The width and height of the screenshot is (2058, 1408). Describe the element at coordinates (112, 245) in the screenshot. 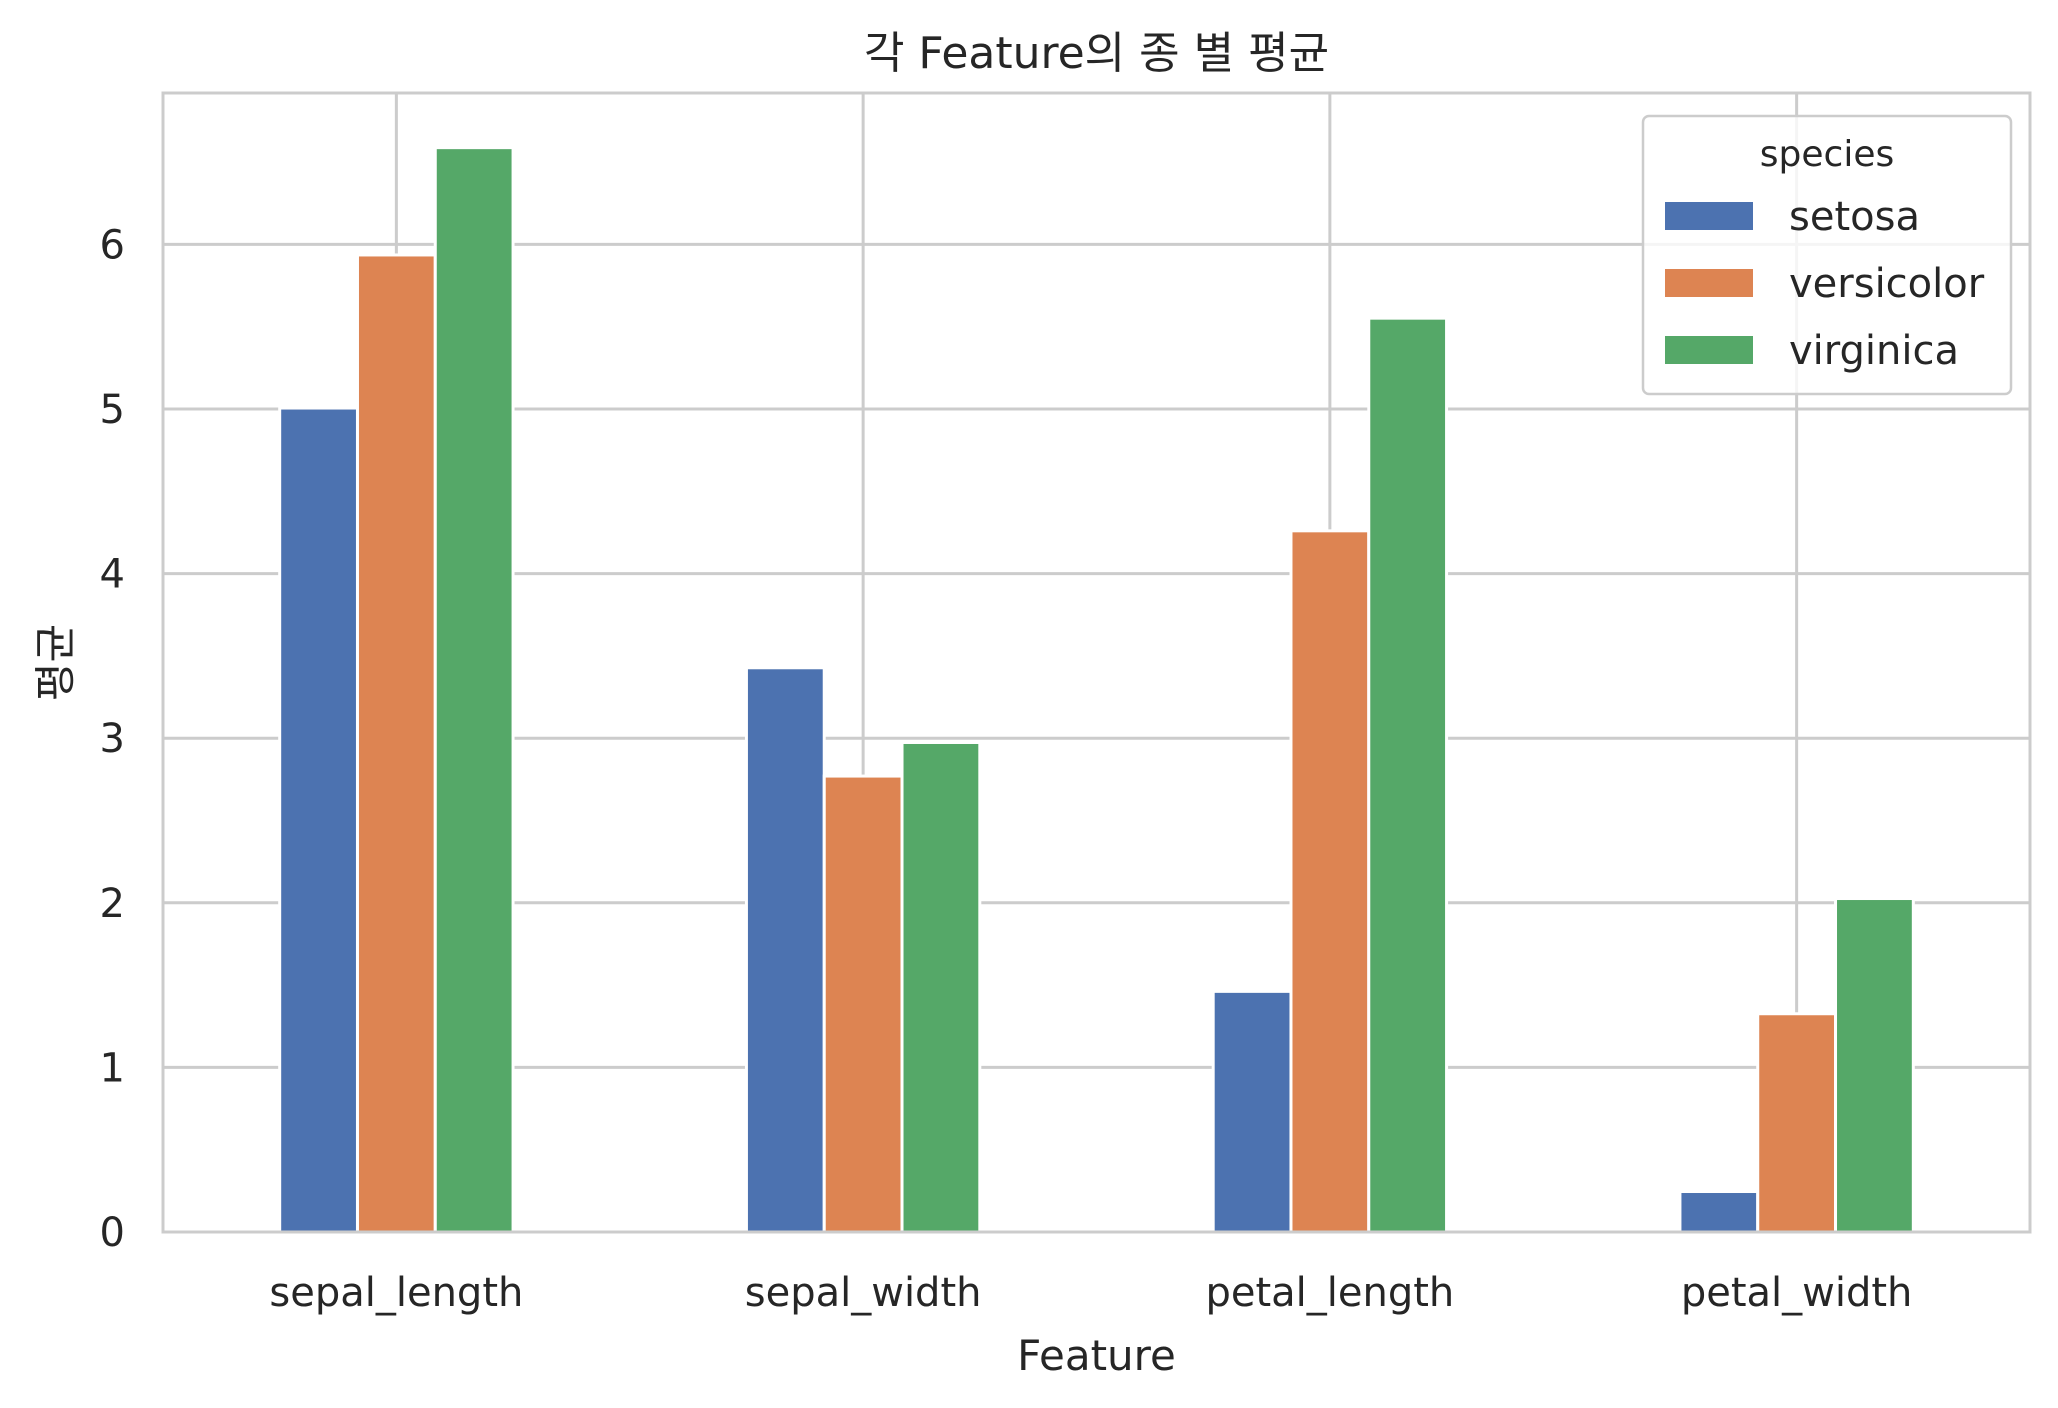

I see `y-tick-label: 6` at that location.